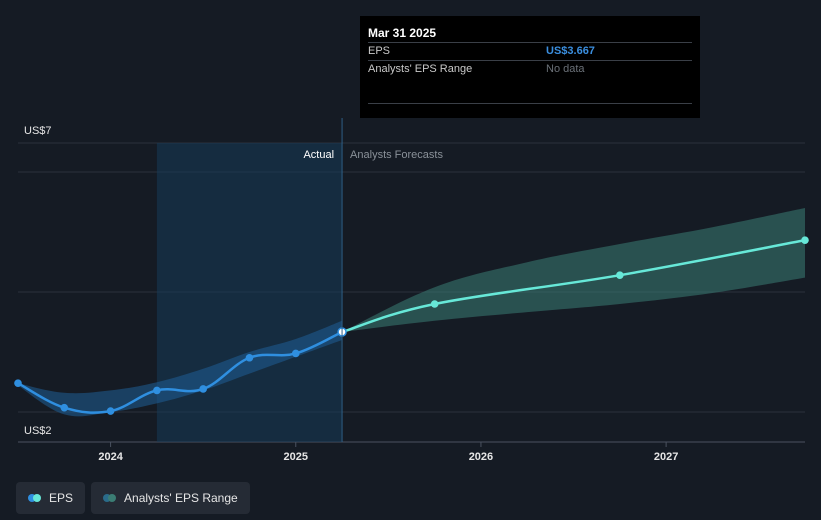  Describe the element at coordinates (530, 82) in the screenshot. I see `tooltip-range-row: Analysts' EPS Range No data` at that location.